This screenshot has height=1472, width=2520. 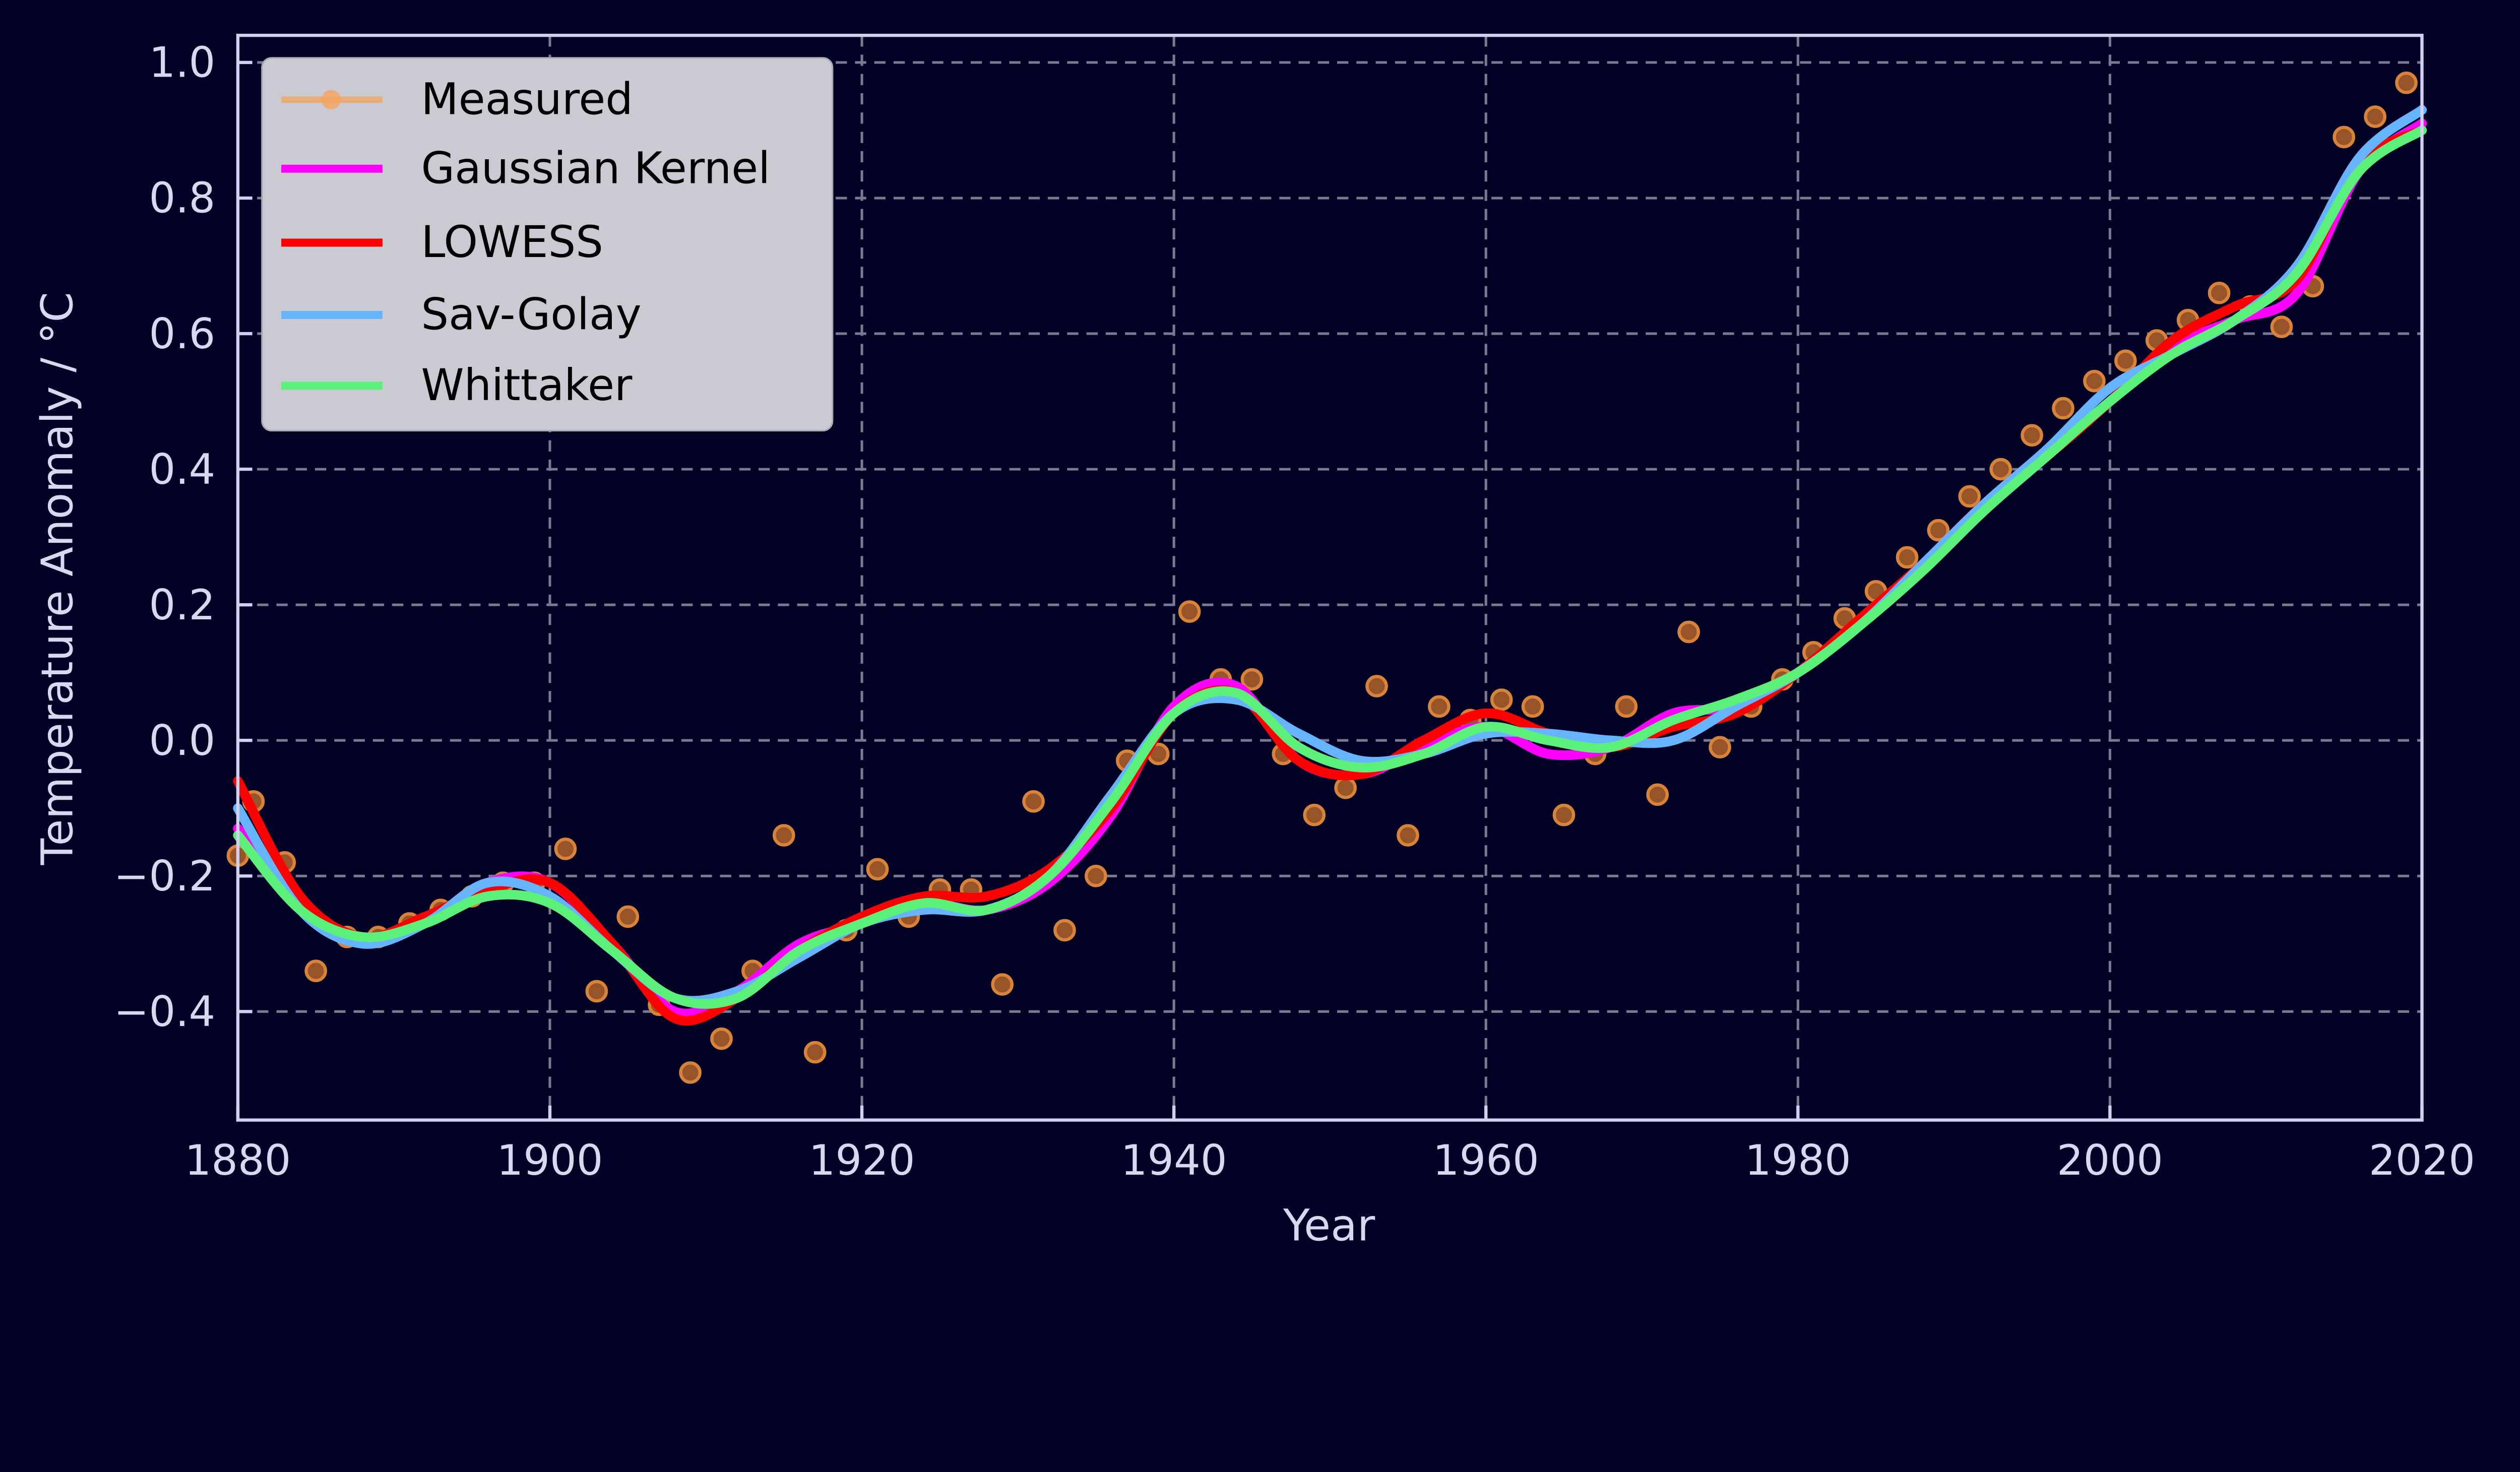 I want to click on x-tick-label: 2020, so click(x=2422, y=1160).